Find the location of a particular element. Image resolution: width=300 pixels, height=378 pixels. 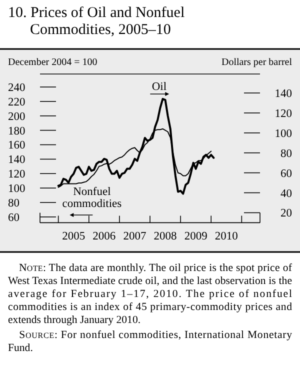

x-tick-label: 2006 is located at coordinates (104, 236).